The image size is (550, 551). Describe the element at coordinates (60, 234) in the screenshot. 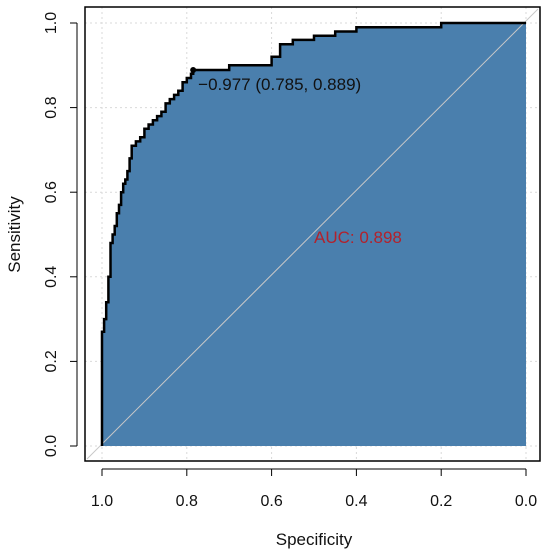

I see `y-axis: 0.0 0.2 0.4 0.6 0.8 1.0` at that location.